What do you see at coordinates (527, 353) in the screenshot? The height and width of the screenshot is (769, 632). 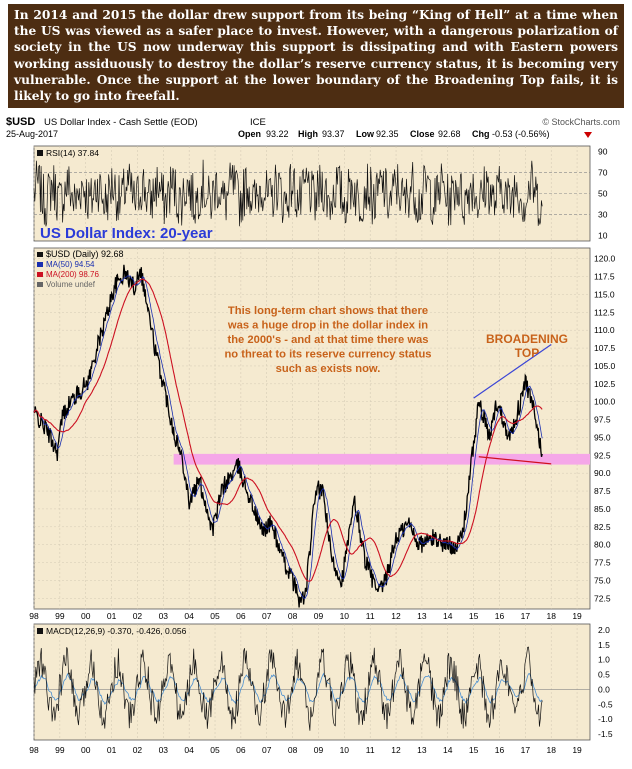 I see `annotation-broadening-line: TOP` at bounding box center [527, 353].